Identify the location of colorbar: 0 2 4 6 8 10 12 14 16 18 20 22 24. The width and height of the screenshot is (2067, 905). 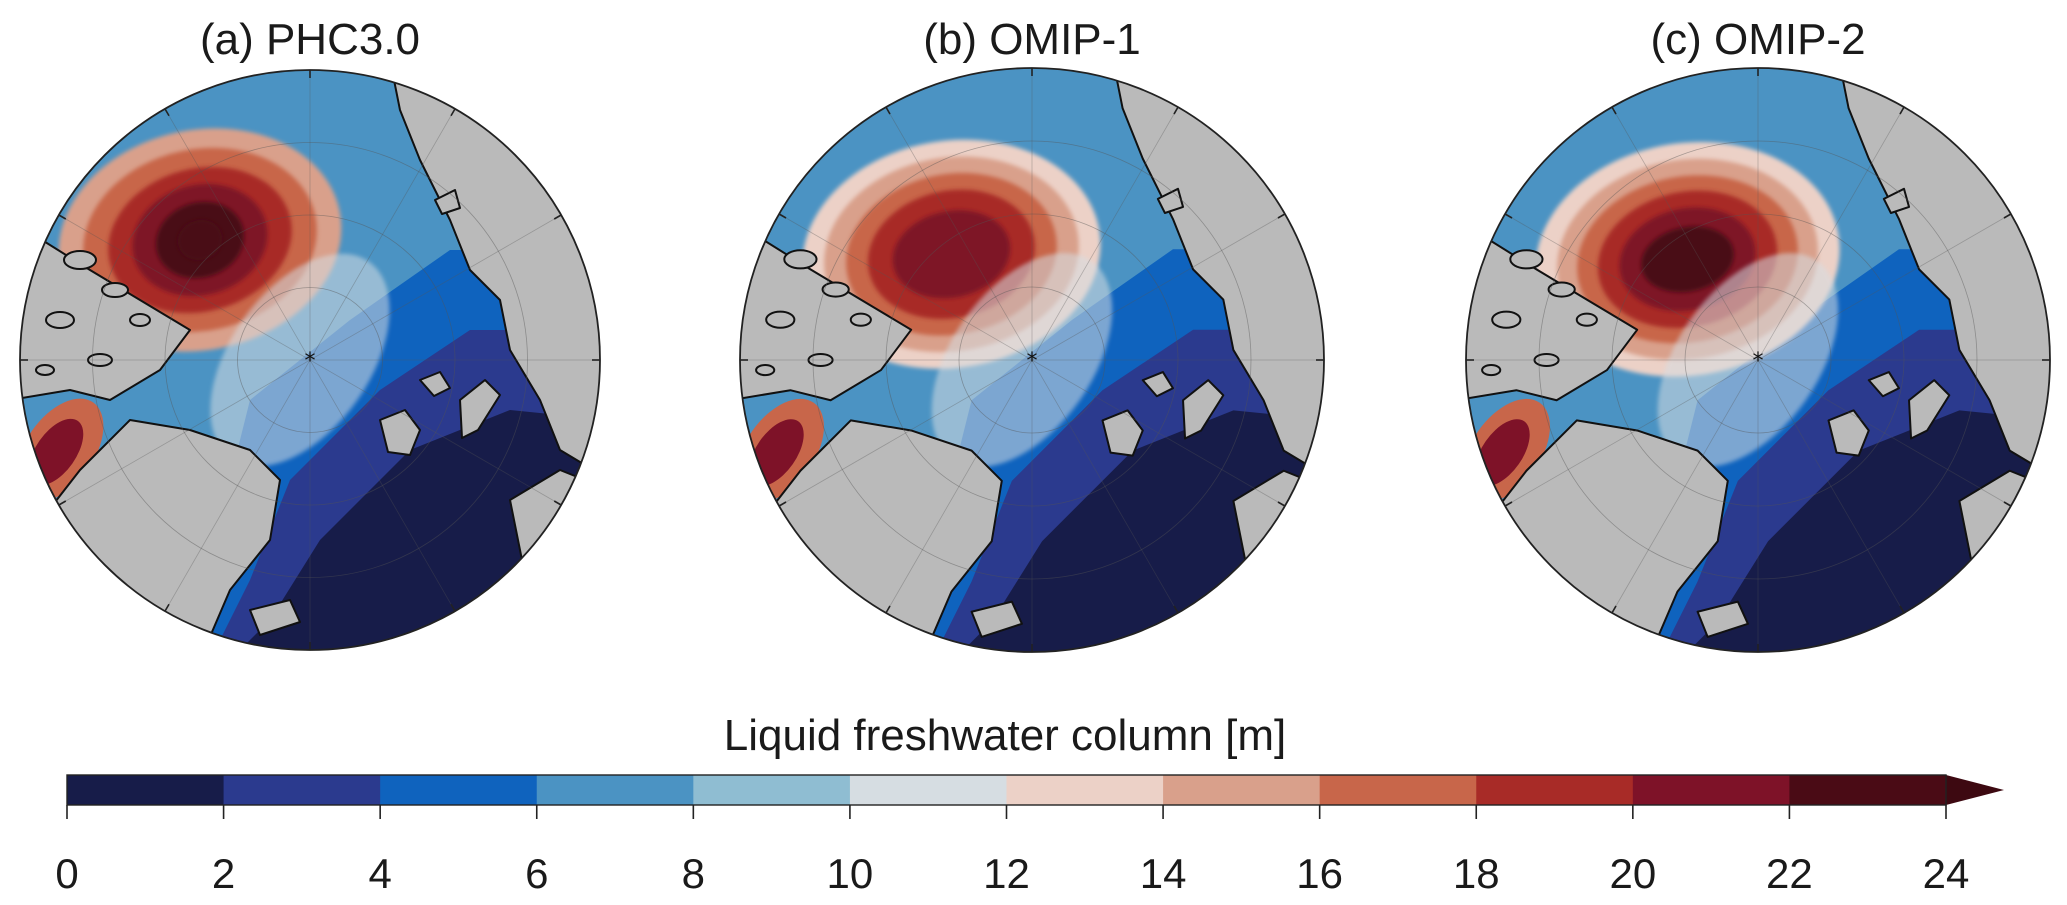
(1029, 835).